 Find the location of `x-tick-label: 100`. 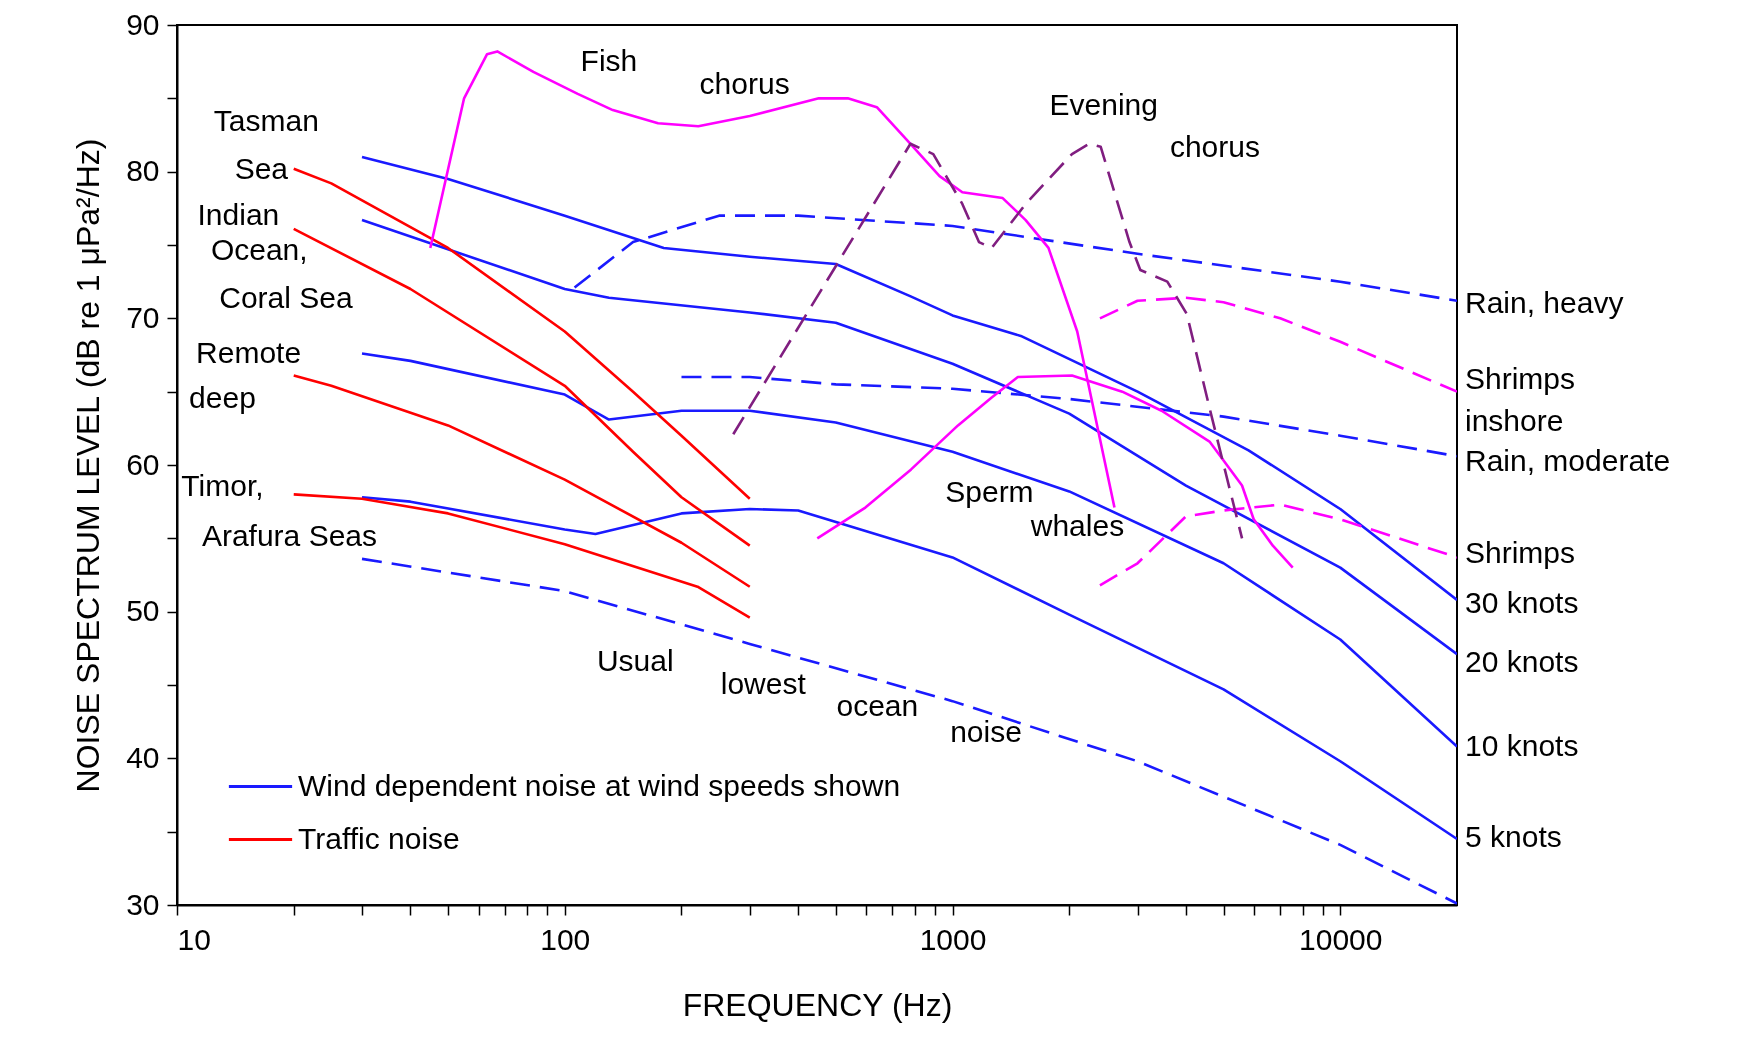

x-tick-label: 100 is located at coordinates (565, 939).